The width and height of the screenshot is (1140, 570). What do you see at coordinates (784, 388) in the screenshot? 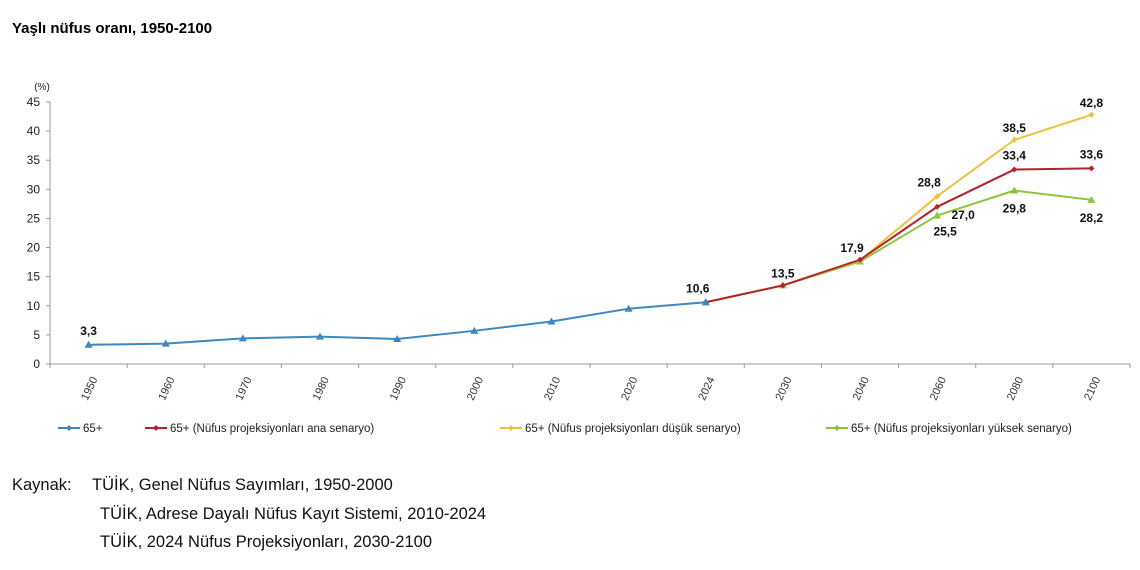
I see `x-tick-label: 2030` at bounding box center [784, 388].